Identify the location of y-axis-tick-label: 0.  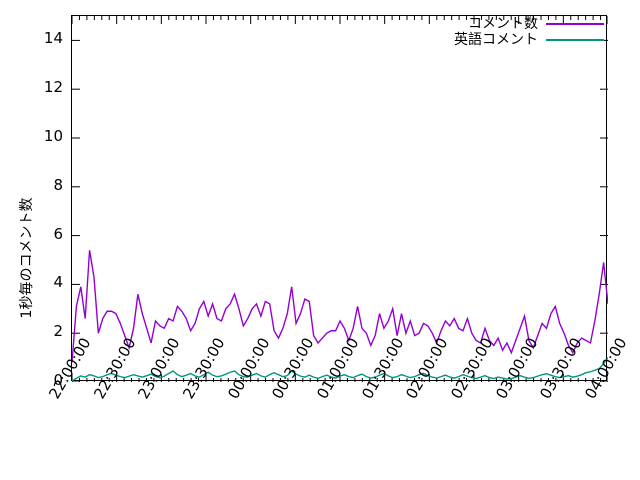
(58, 380).